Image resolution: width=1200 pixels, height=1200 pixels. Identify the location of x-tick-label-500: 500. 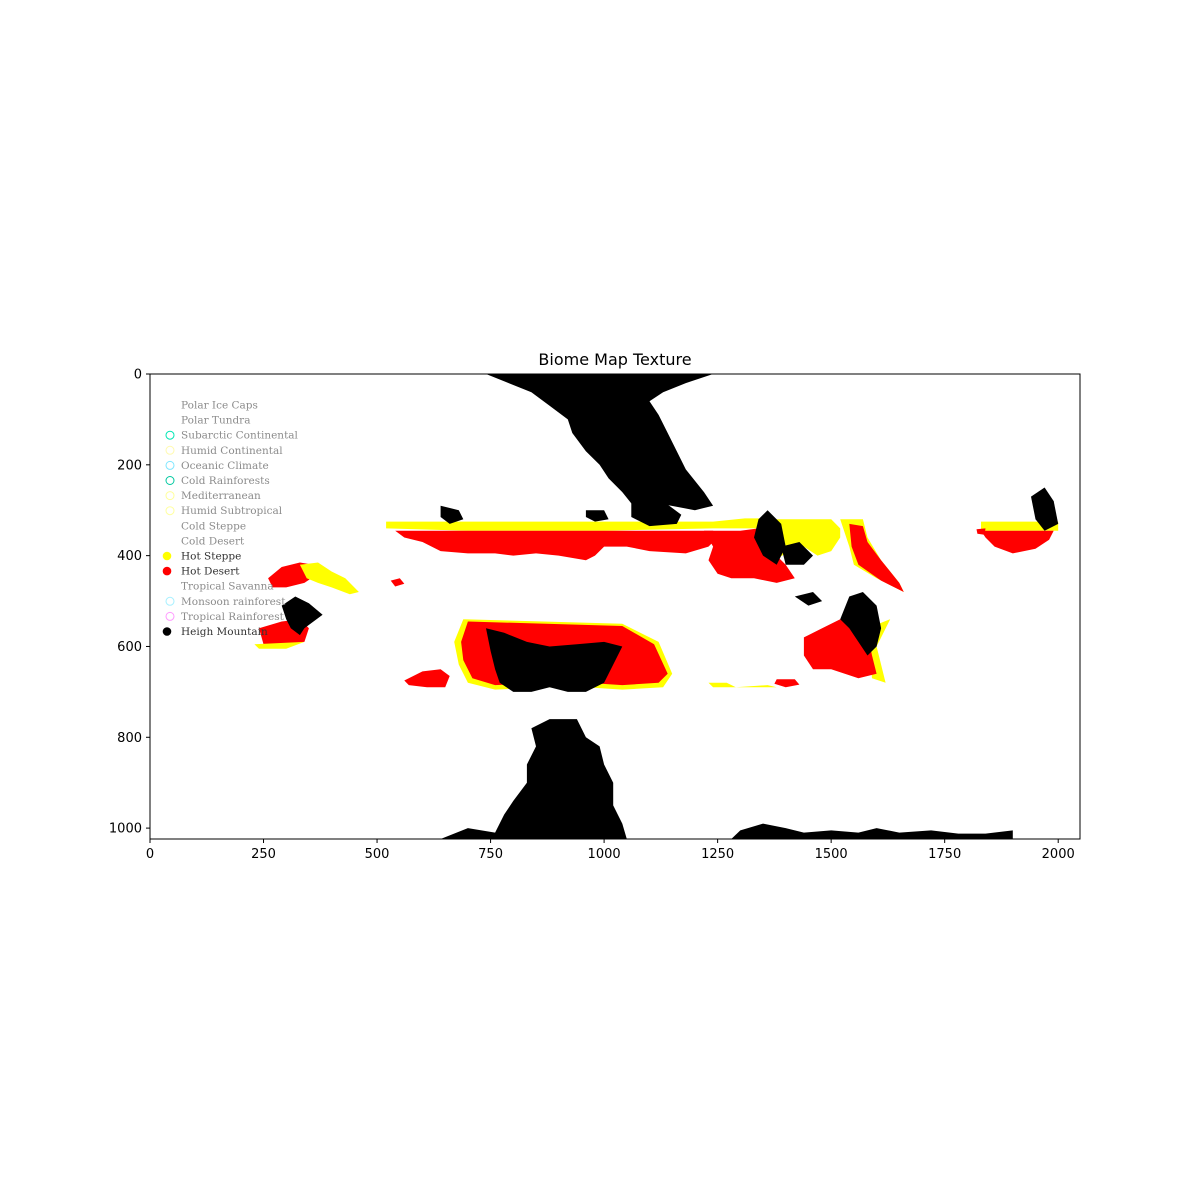
(377, 854).